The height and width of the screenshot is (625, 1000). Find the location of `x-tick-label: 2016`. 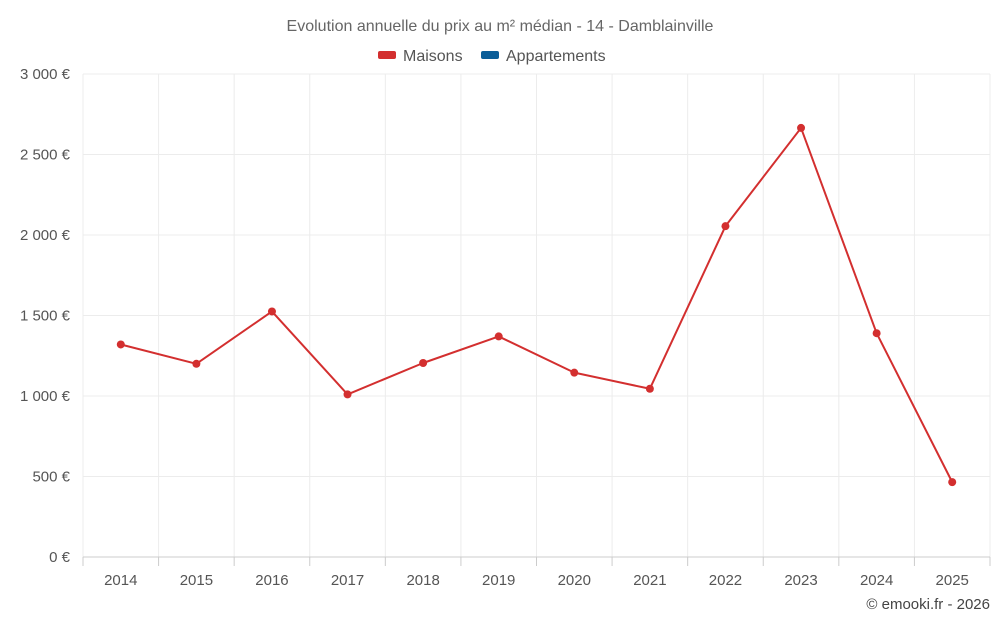

x-tick-label: 2016 is located at coordinates (271, 580).